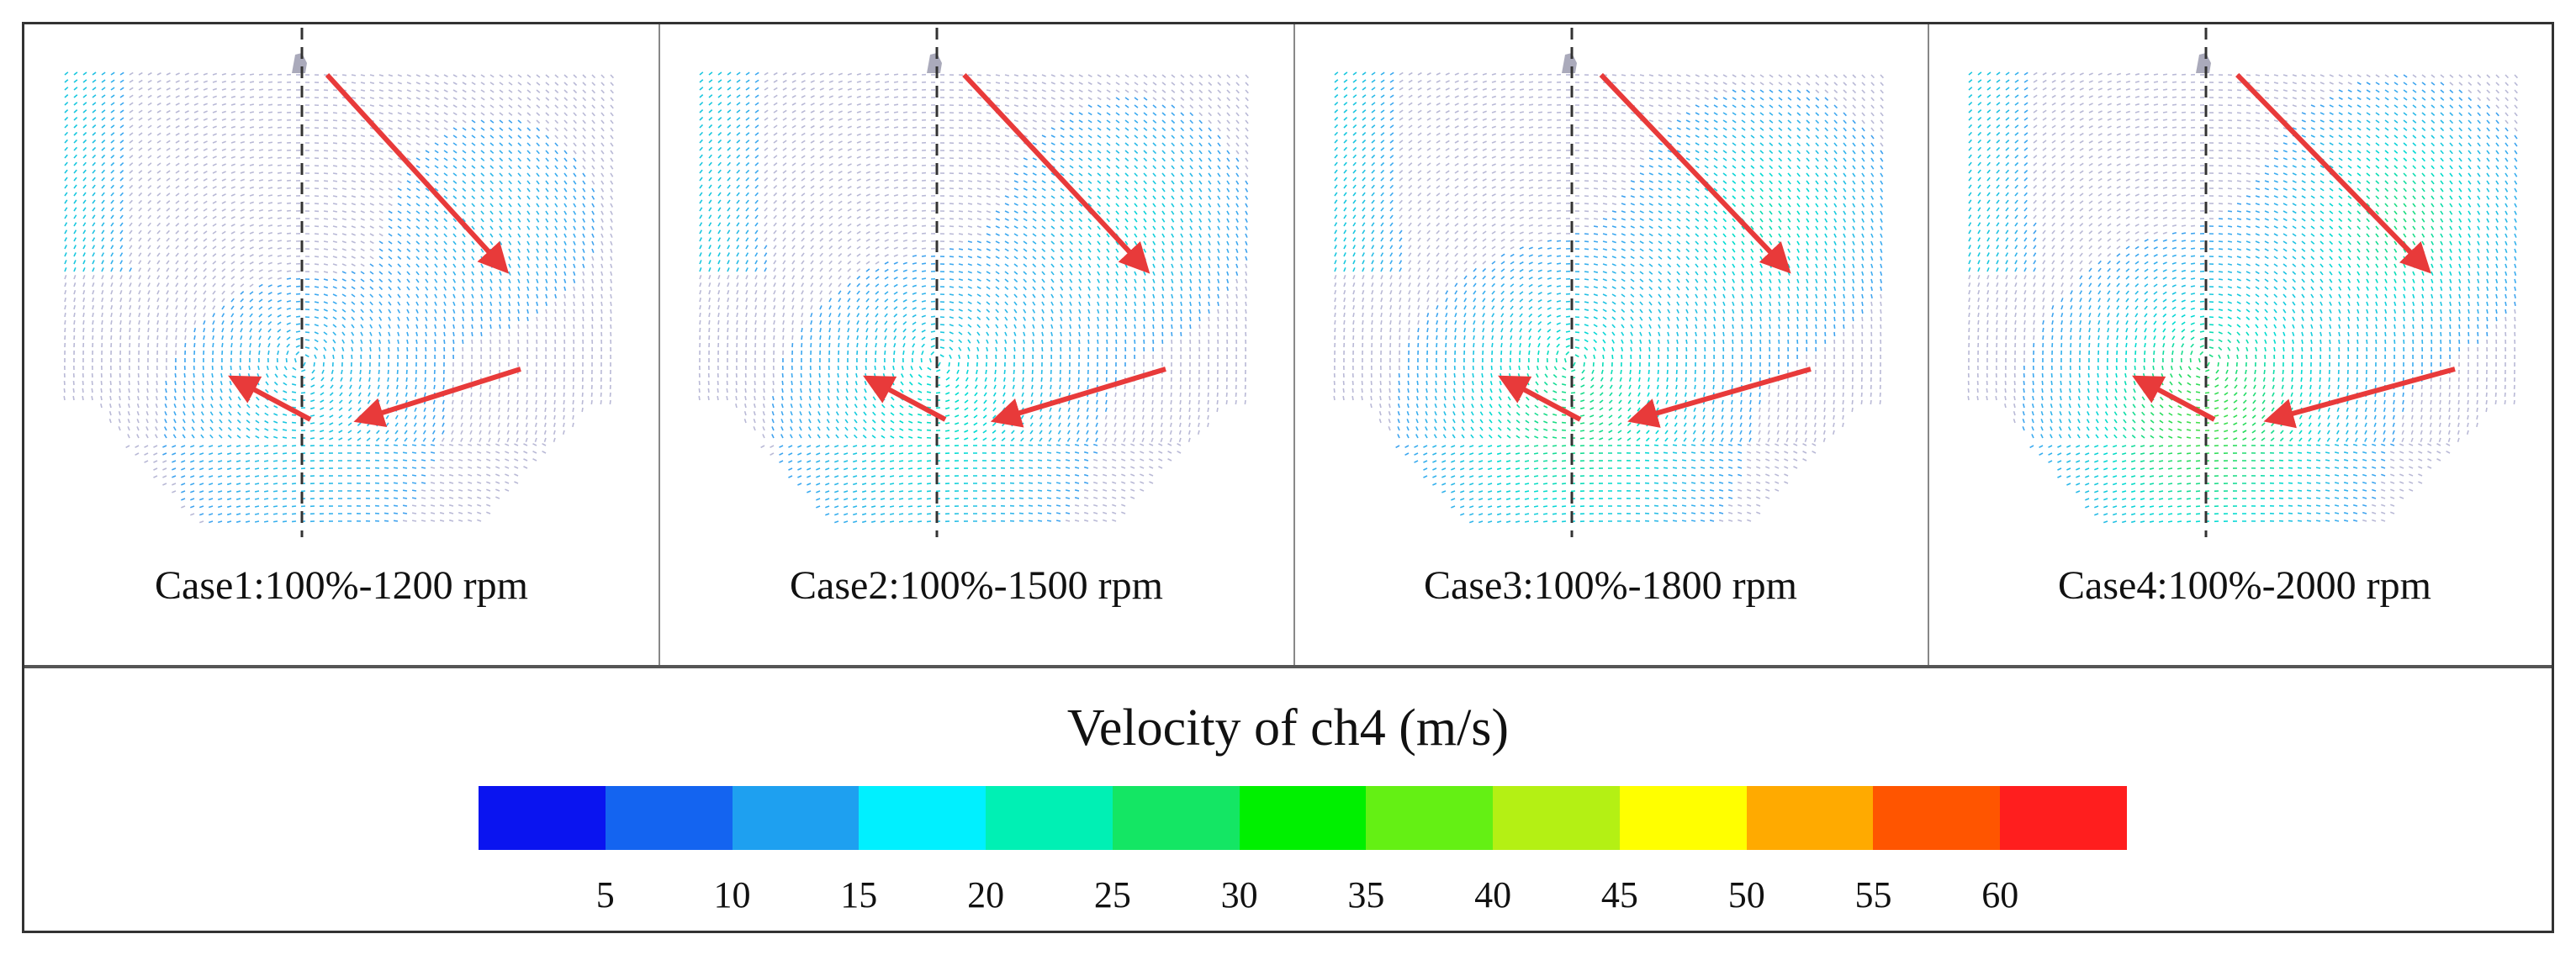 The image size is (2576, 955). I want to click on colorbar-title: Velocity of ch4 (m/s), so click(1288, 728).